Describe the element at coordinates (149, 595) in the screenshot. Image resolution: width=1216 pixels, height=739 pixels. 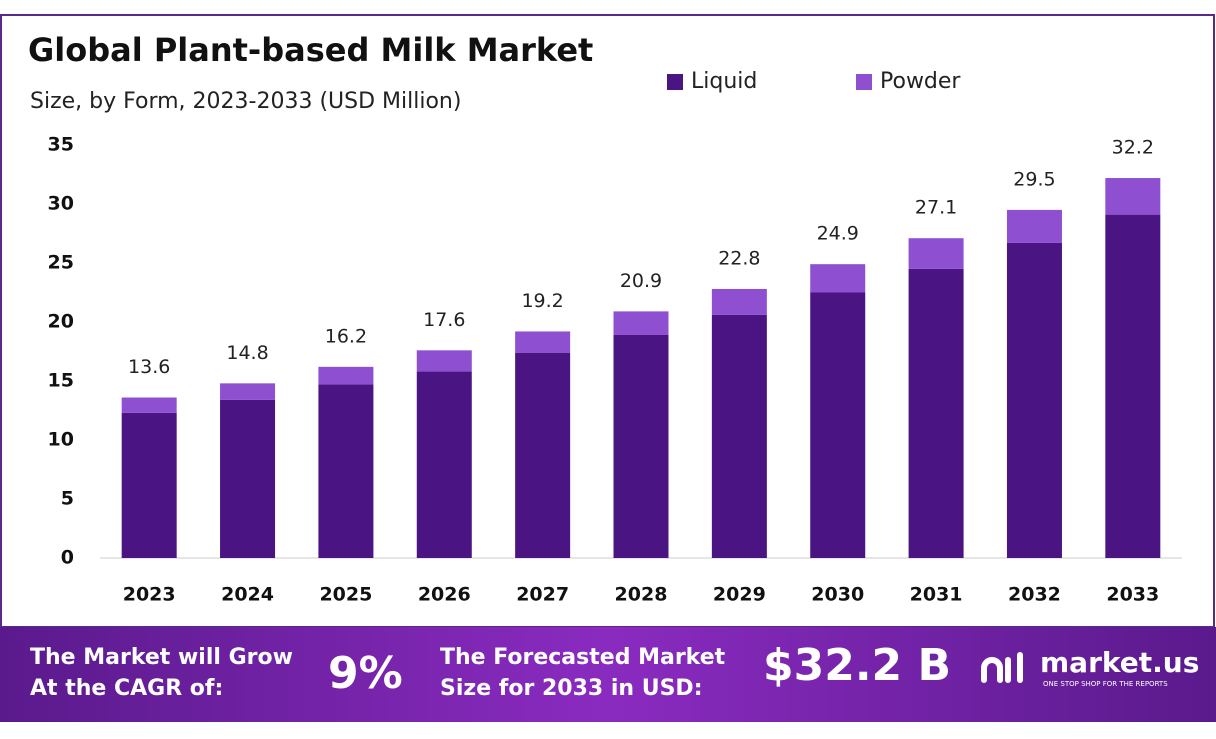
I see `x-tick-label: 2023` at that location.